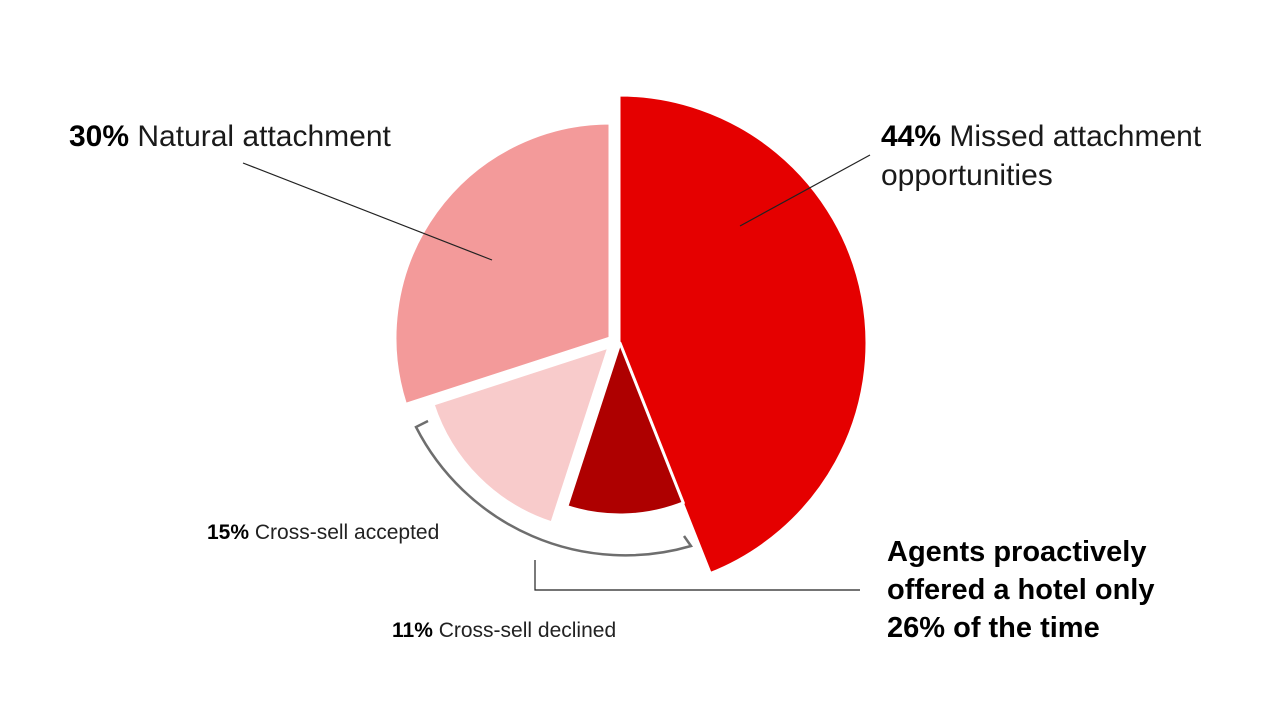  I want to click on label-declined: 11% Cross-sell declined, so click(504, 631).